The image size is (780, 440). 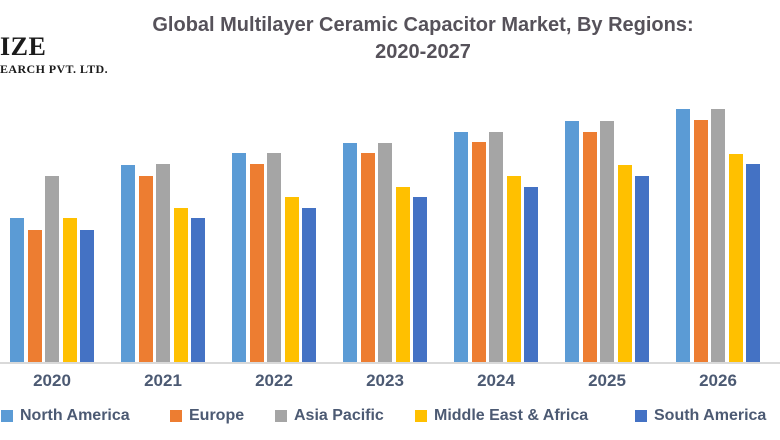 What do you see at coordinates (256, 263) in the screenshot?
I see `bar-europe-2022` at bounding box center [256, 263].